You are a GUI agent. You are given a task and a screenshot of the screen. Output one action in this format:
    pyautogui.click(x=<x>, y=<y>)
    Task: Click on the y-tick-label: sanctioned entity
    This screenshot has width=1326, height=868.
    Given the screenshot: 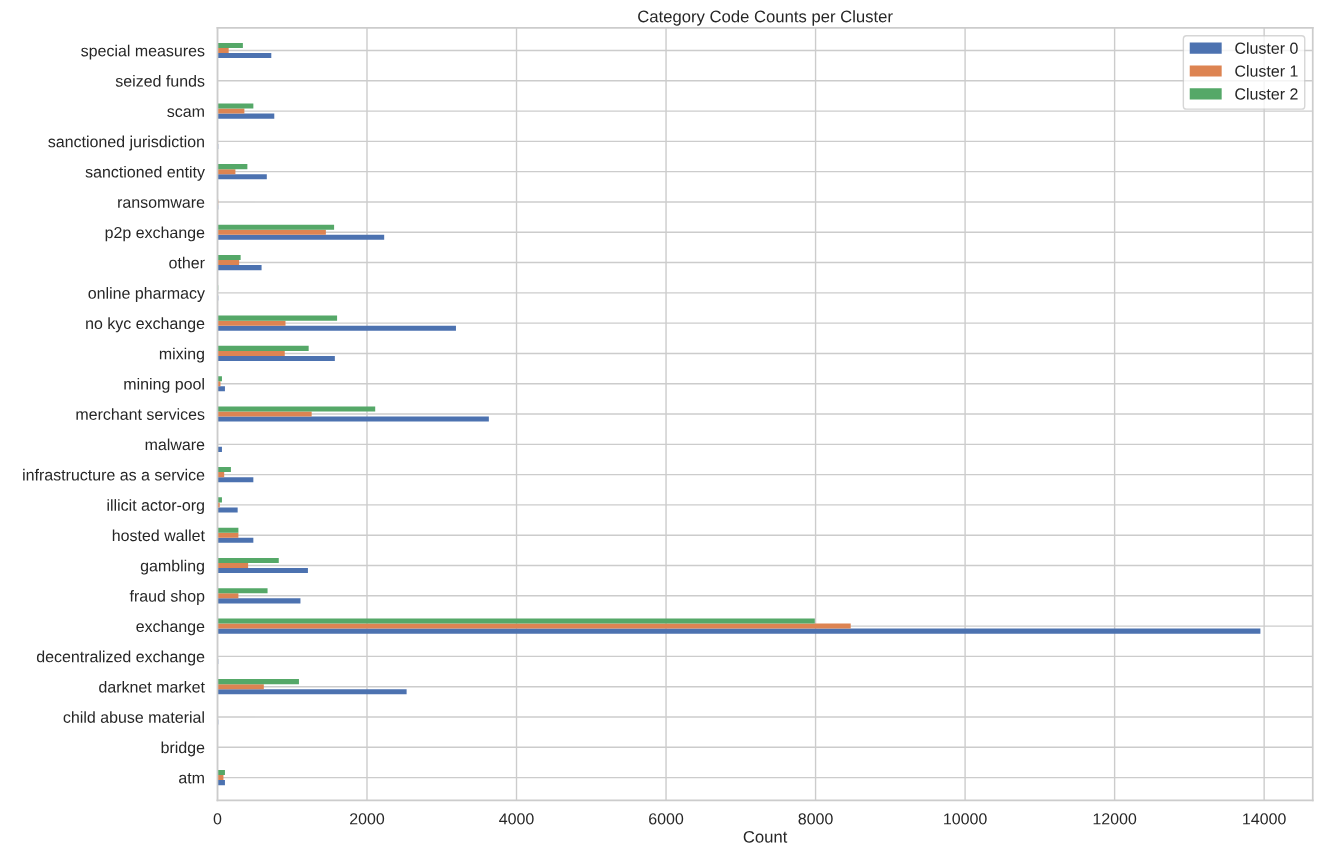 What is the action you would take?
    pyautogui.click(x=145, y=173)
    